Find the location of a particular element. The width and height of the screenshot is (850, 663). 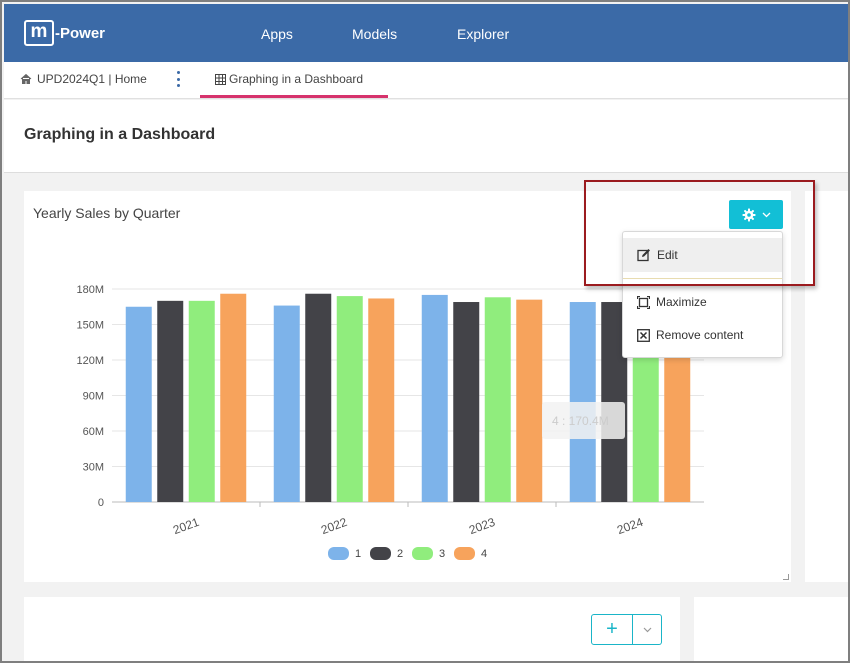

maximize-icon is located at coordinates (643, 302).